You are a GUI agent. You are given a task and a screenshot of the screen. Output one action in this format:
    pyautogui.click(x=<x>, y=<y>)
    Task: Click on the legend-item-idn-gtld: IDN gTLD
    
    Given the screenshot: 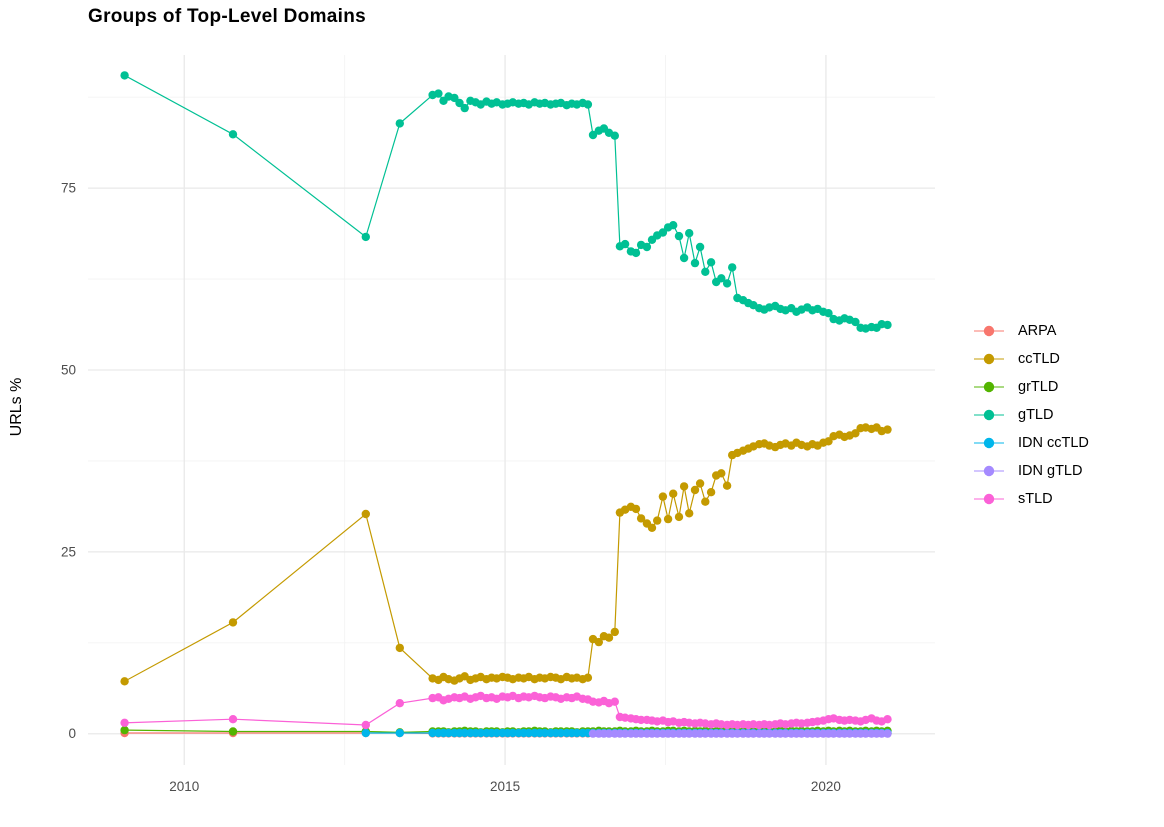 What is the action you would take?
    pyautogui.click(x=1030, y=471)
    